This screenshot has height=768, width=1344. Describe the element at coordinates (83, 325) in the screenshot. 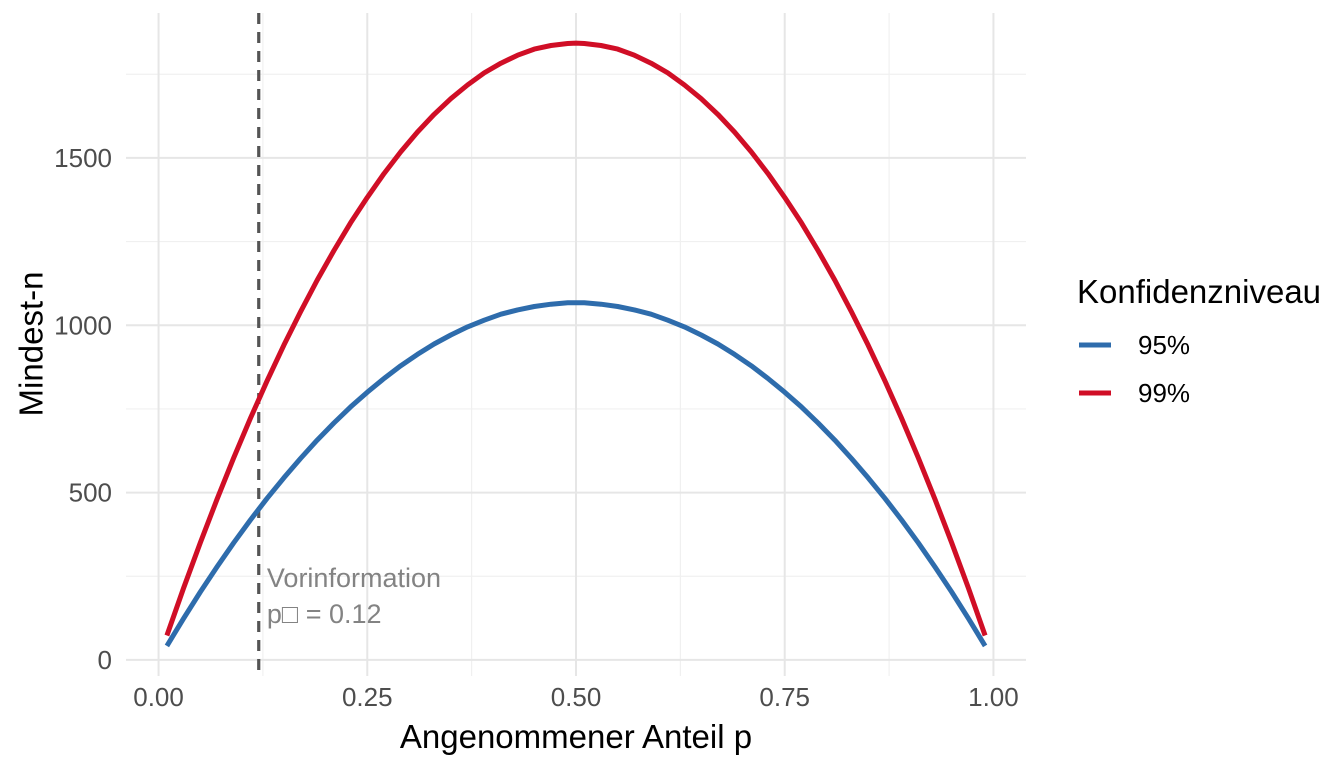

I see `y-tick-label: 1000` at that location.